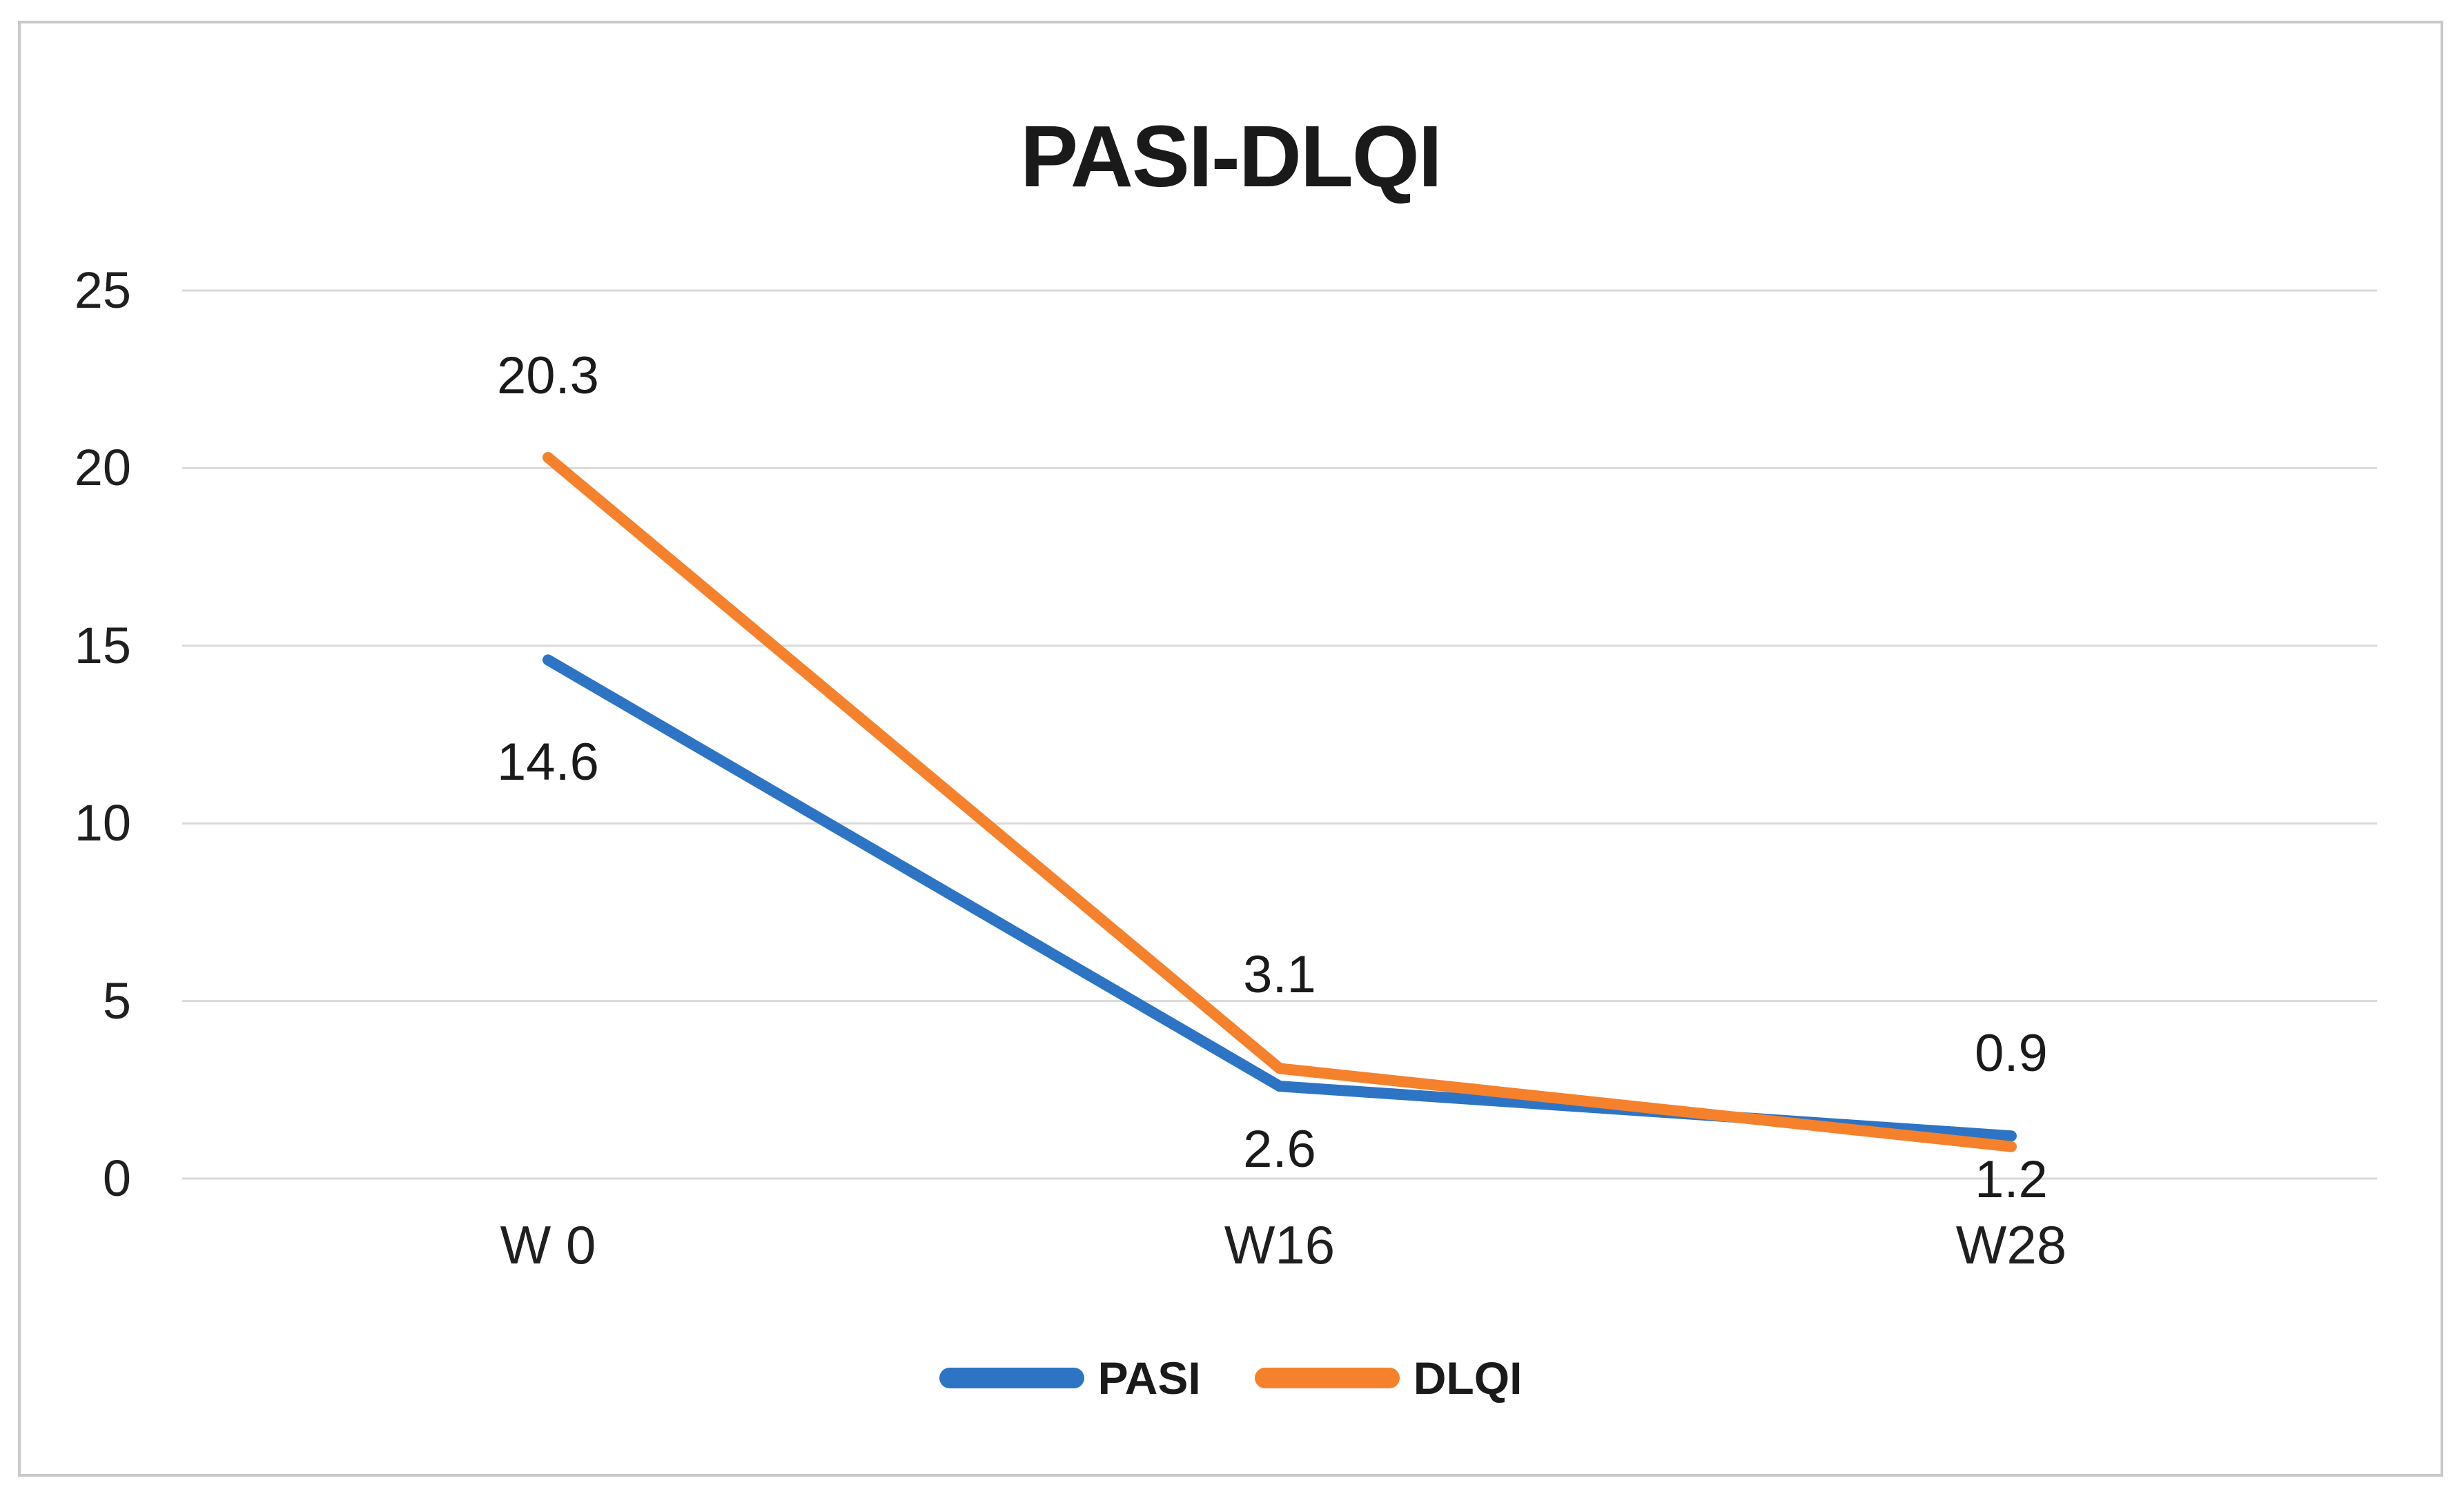 The width and height of the screenshot is (2464, 1496). What do you see at coordinates (103, 645) in the screenshot?
I see `y-tick-label: 15` at bounding box center [103, 645].